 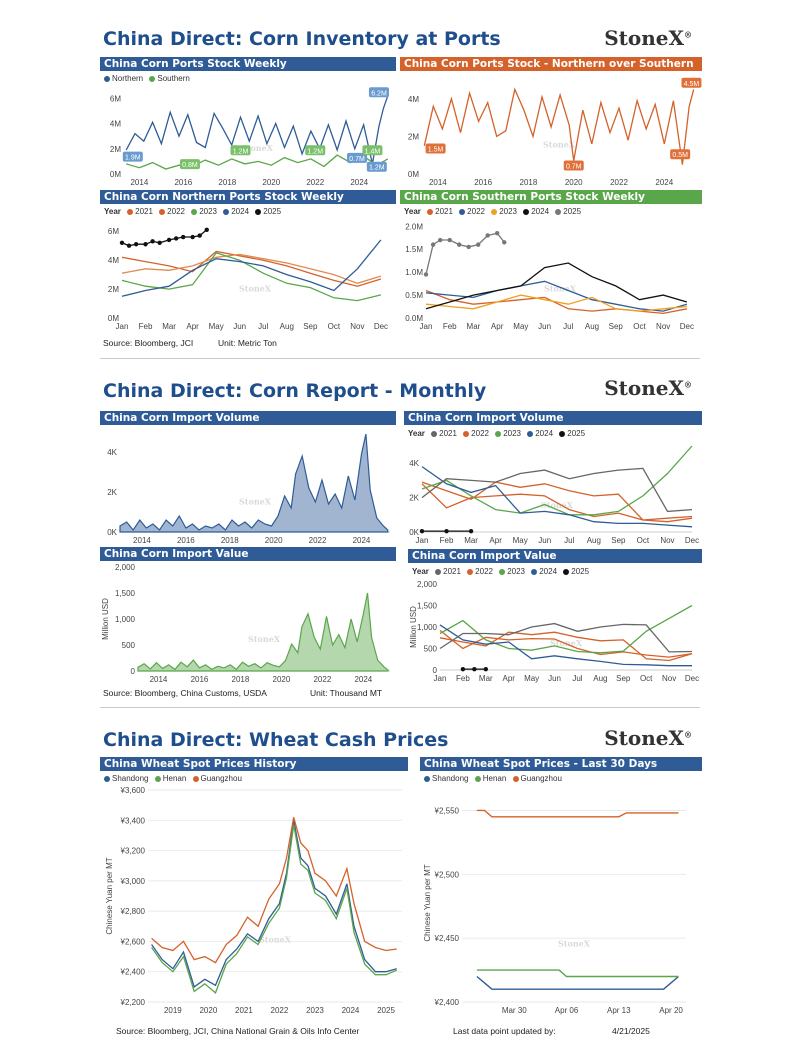 What do you see at coordinates (133, 1002) in the screenshot?
I see `y-tick-label: ¥2,200` at bounding box center [133, 1002].